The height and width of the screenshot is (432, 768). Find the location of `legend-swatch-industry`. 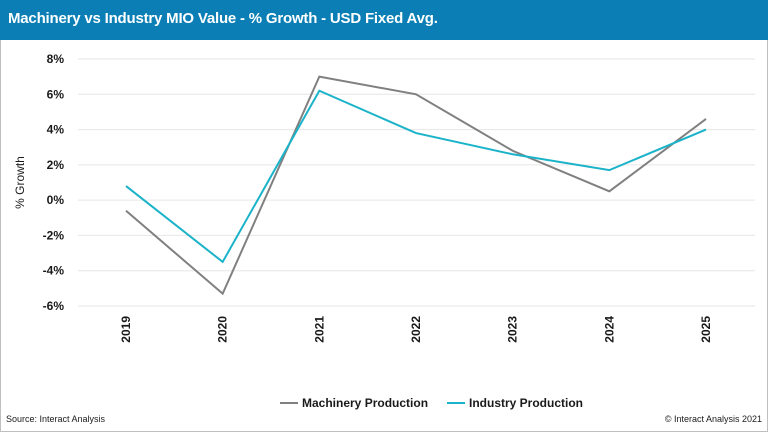

legend-swatch-industry is located at coordinates (456, 403).